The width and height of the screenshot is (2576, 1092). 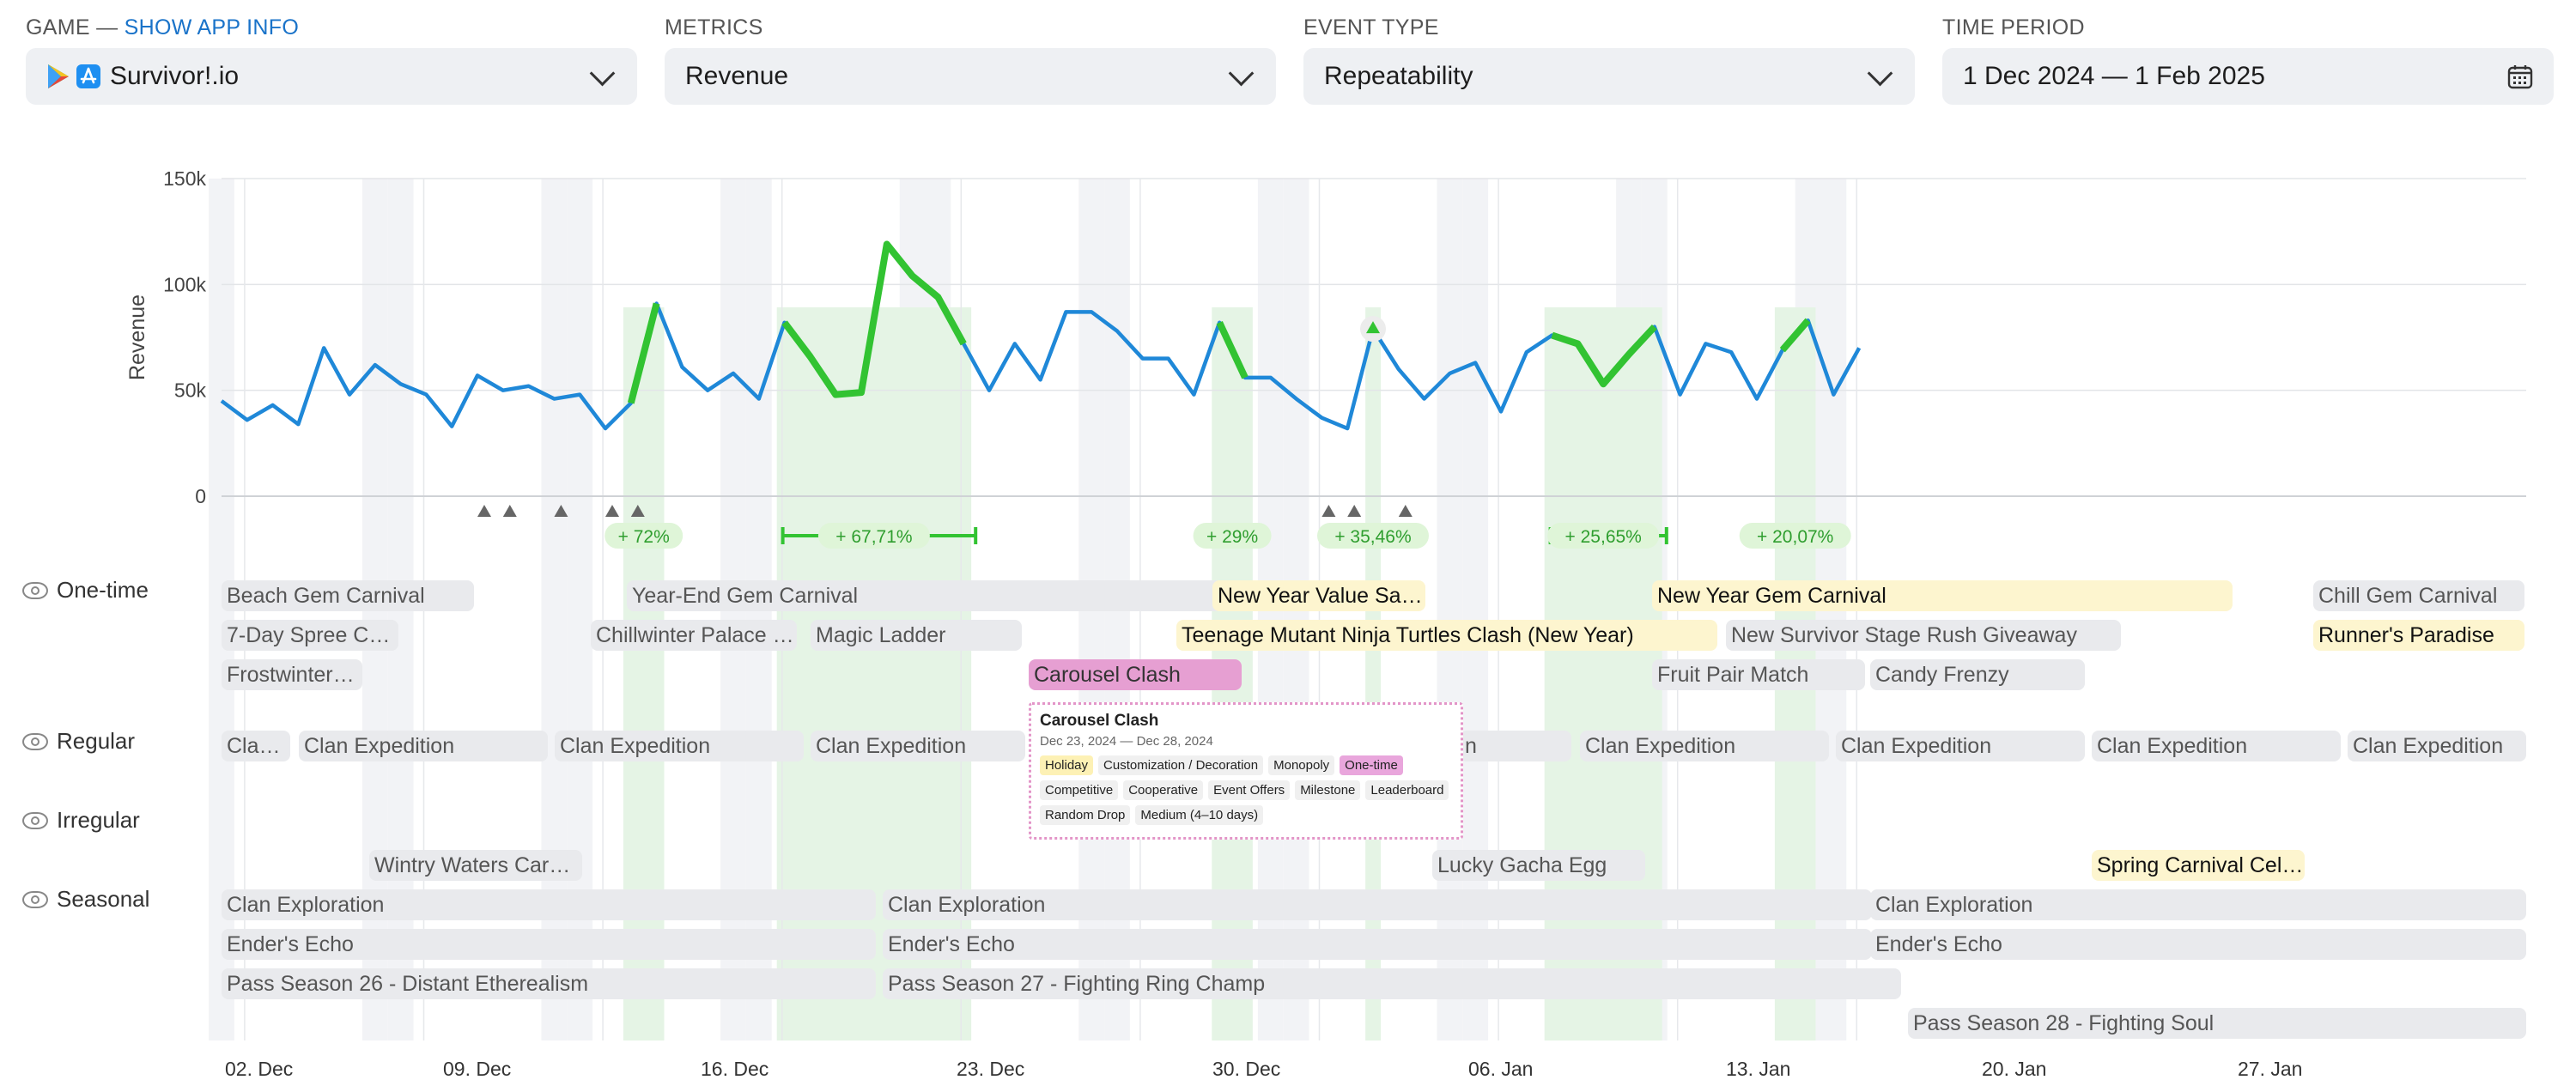 I want to click on event-bar: Fruit Pair Match, so click(x=1759, y=675).